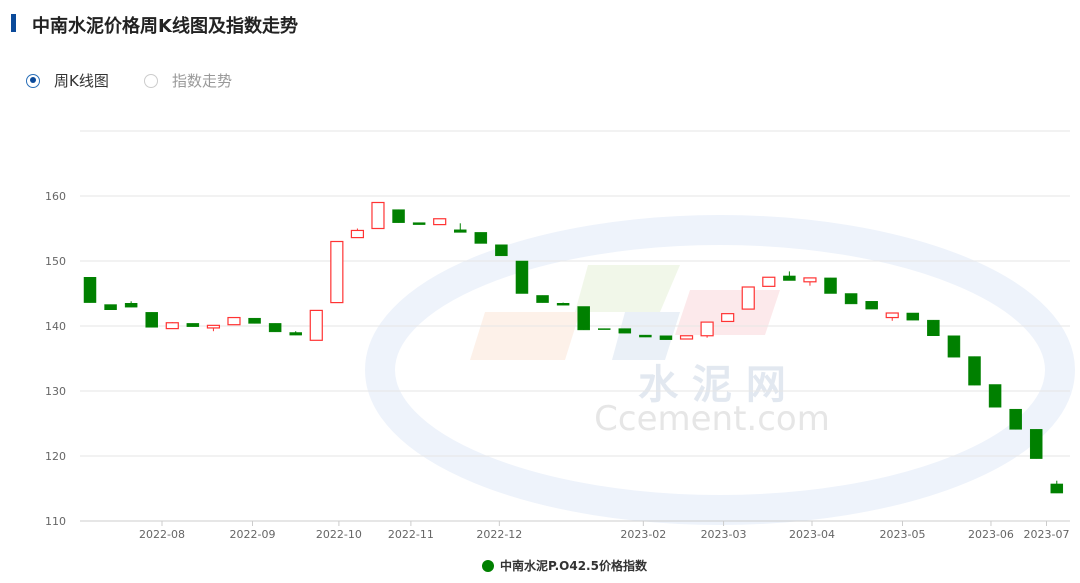 The image size is (1080, 583). I want to click on x-tick-label: 2023-03, so click(724, 534).